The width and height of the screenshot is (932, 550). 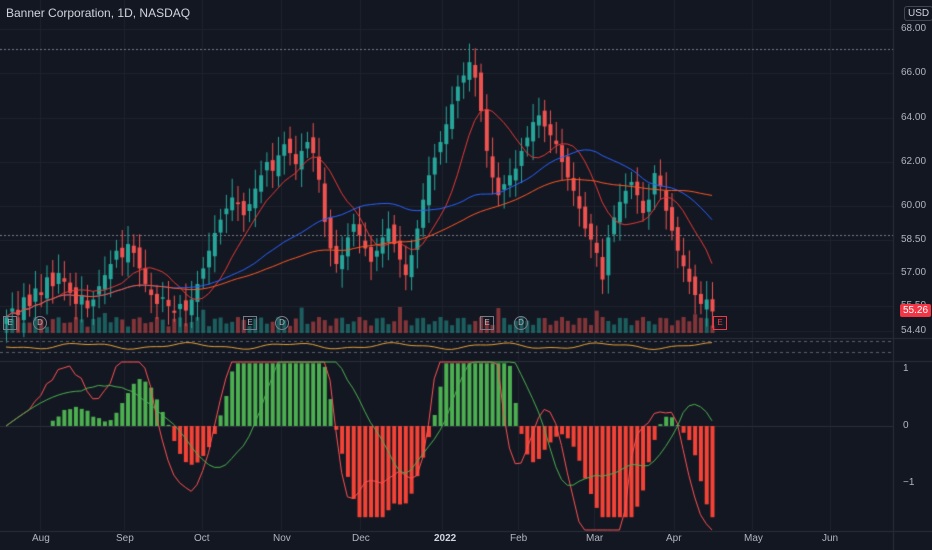 I want to click on oscillator-axis-label: 1, so click(x=906, y=368).